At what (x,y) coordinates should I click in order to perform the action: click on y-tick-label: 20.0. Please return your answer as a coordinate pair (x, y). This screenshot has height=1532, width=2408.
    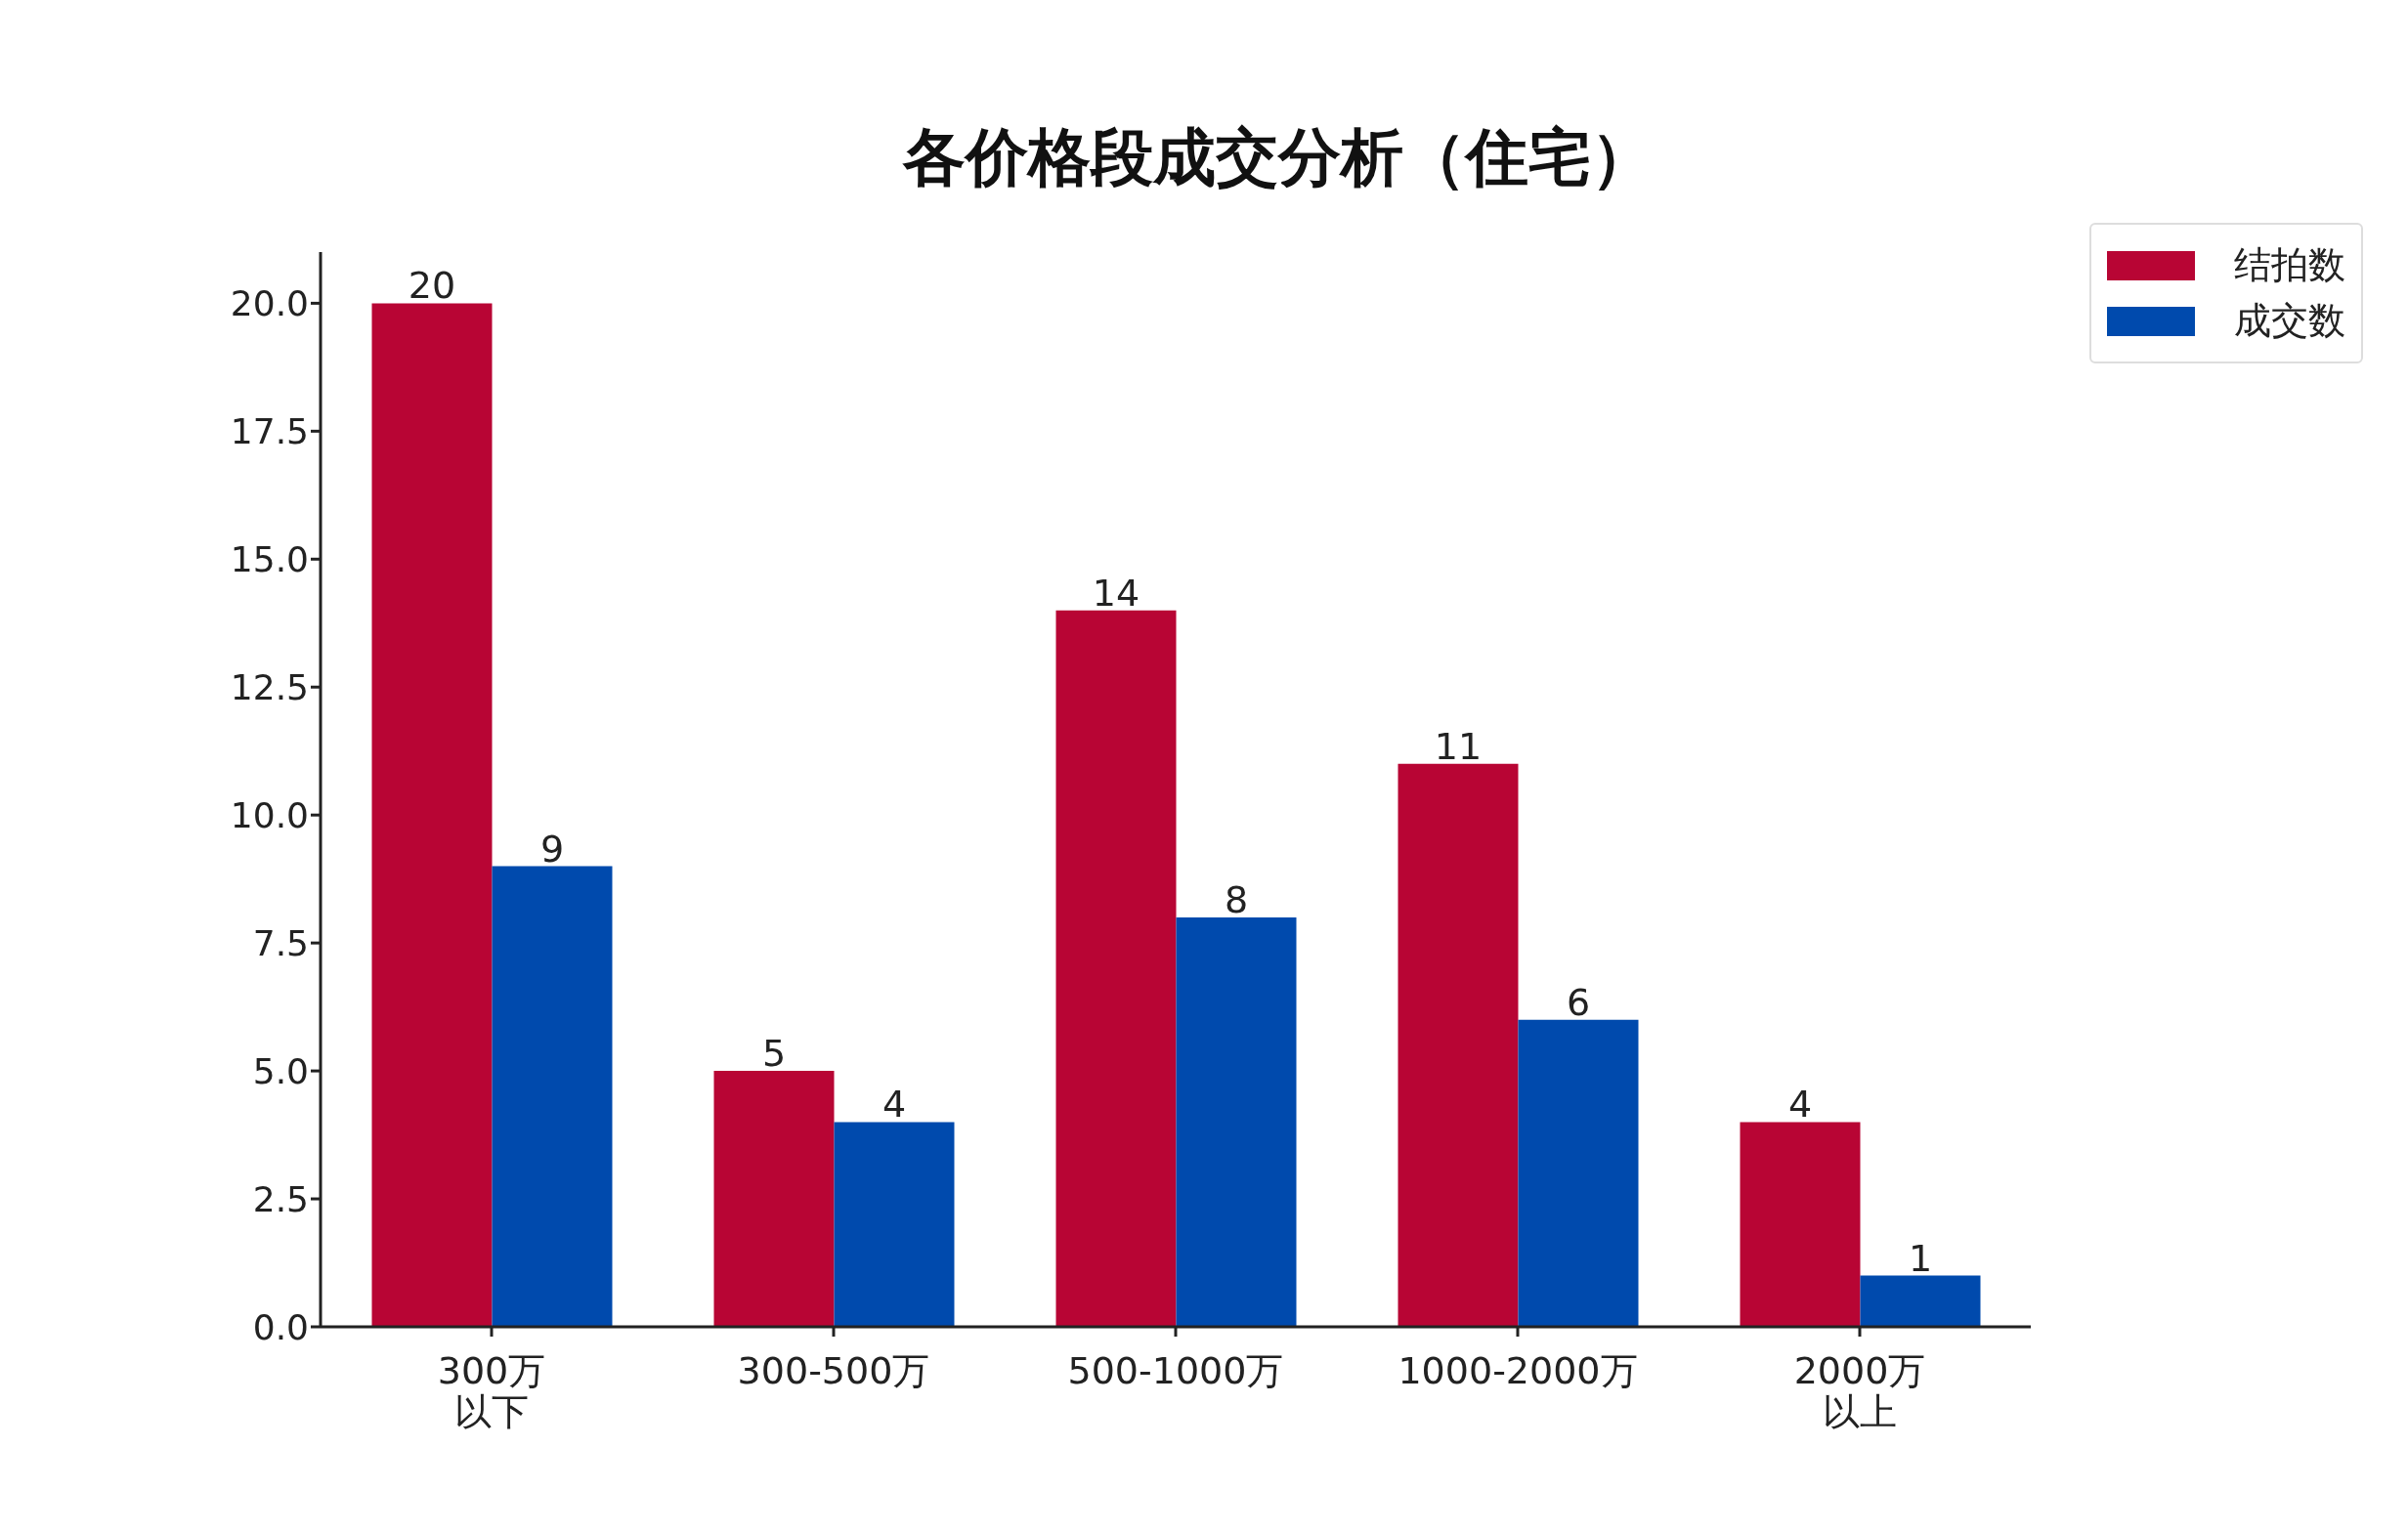
    Looking at the image, I should click on (269, 303).